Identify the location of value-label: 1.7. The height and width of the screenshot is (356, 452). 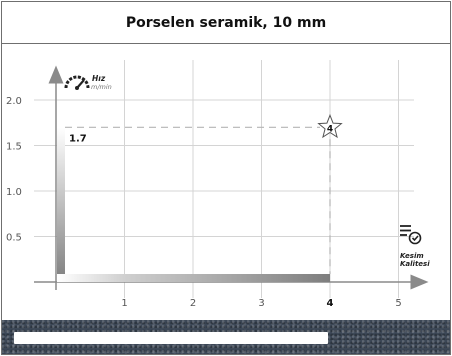
(78, 138).